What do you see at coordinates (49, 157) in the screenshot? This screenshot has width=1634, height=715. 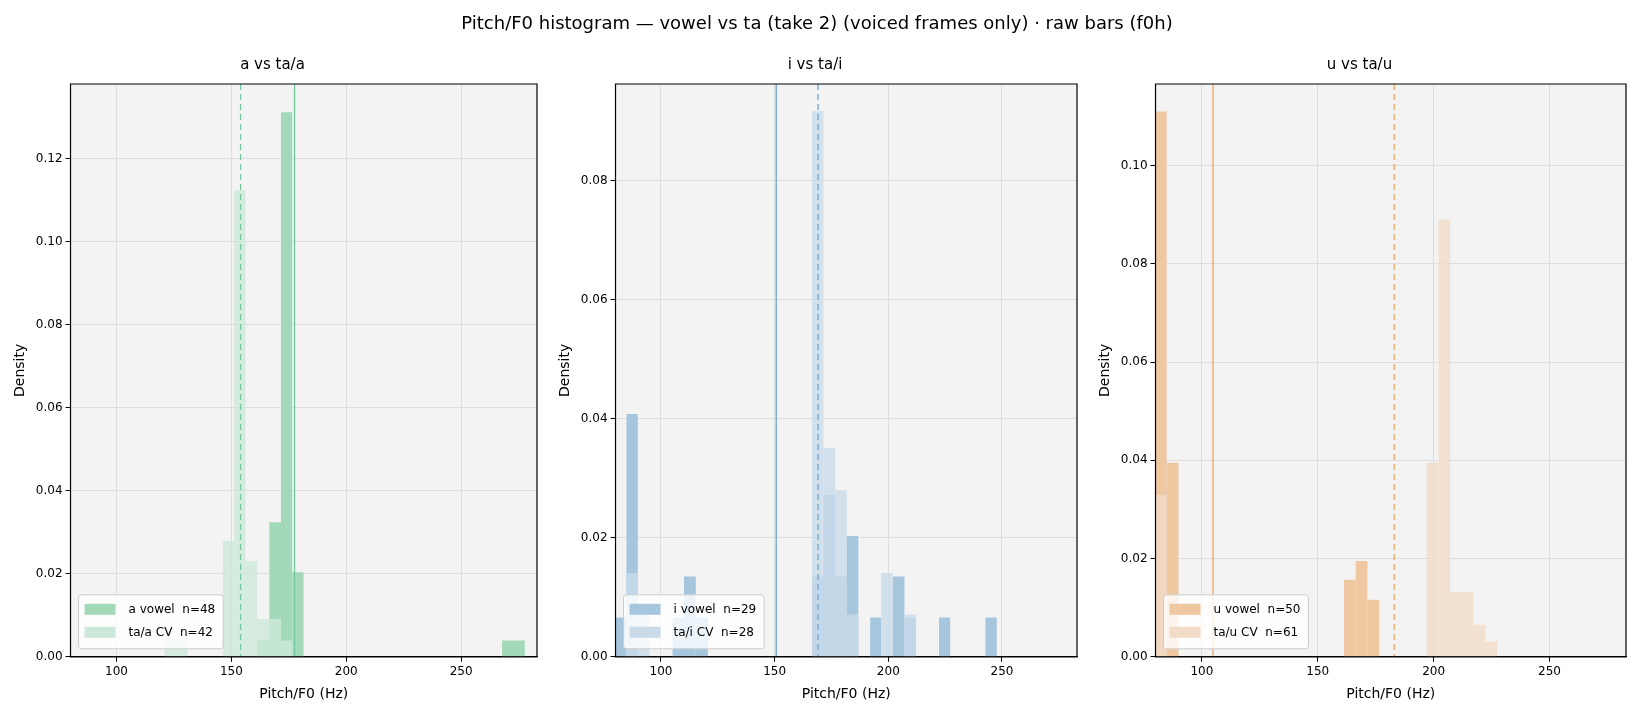 I see `y-tick-label: 0.12` at bounding box center [49, 157].